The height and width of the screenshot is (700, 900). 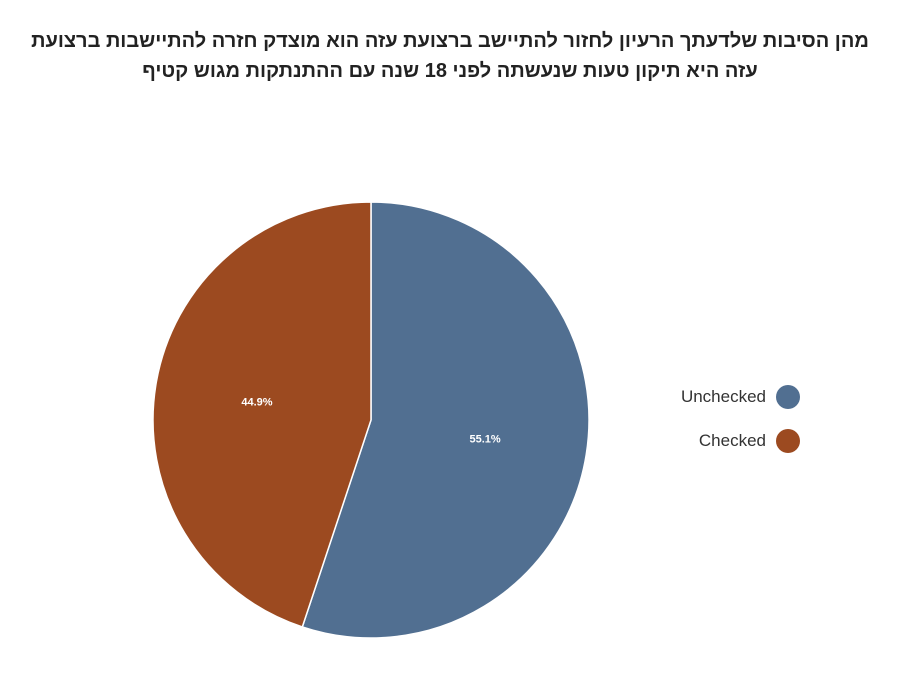 What do you see at coordinates (256, 403) in the screenshot?
I see `data-label-checked: 44.9%` at bounding box center [256, 403].